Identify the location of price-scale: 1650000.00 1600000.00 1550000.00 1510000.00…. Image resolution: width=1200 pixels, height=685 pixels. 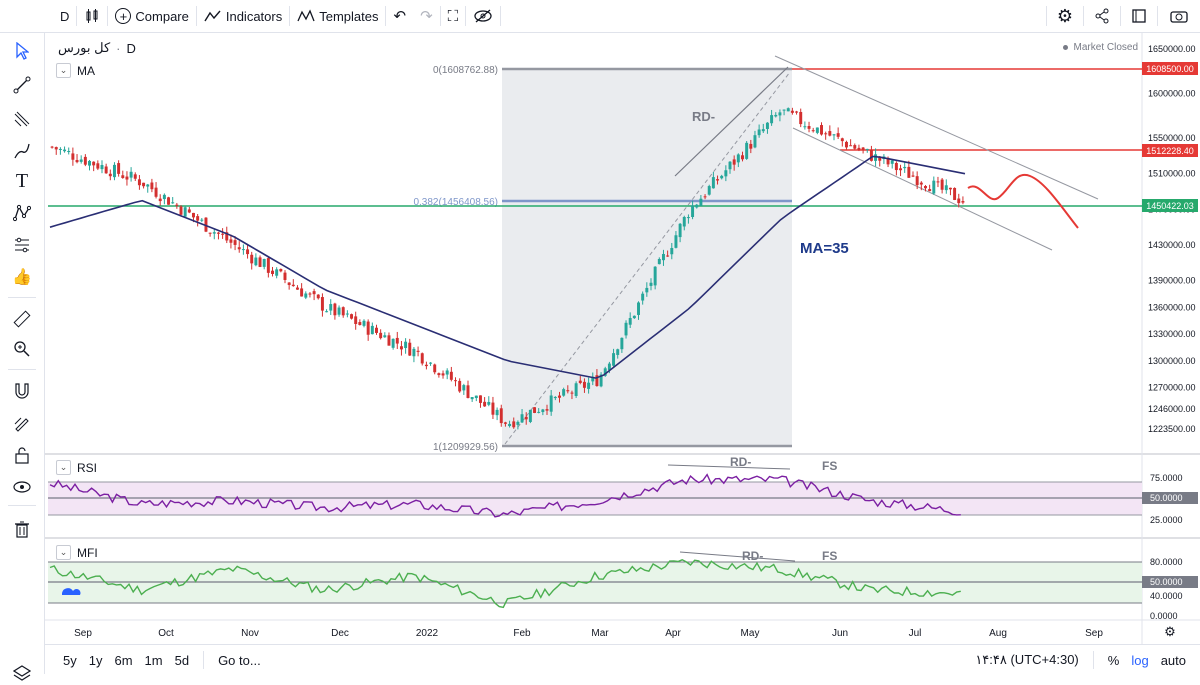
(1172, 239).